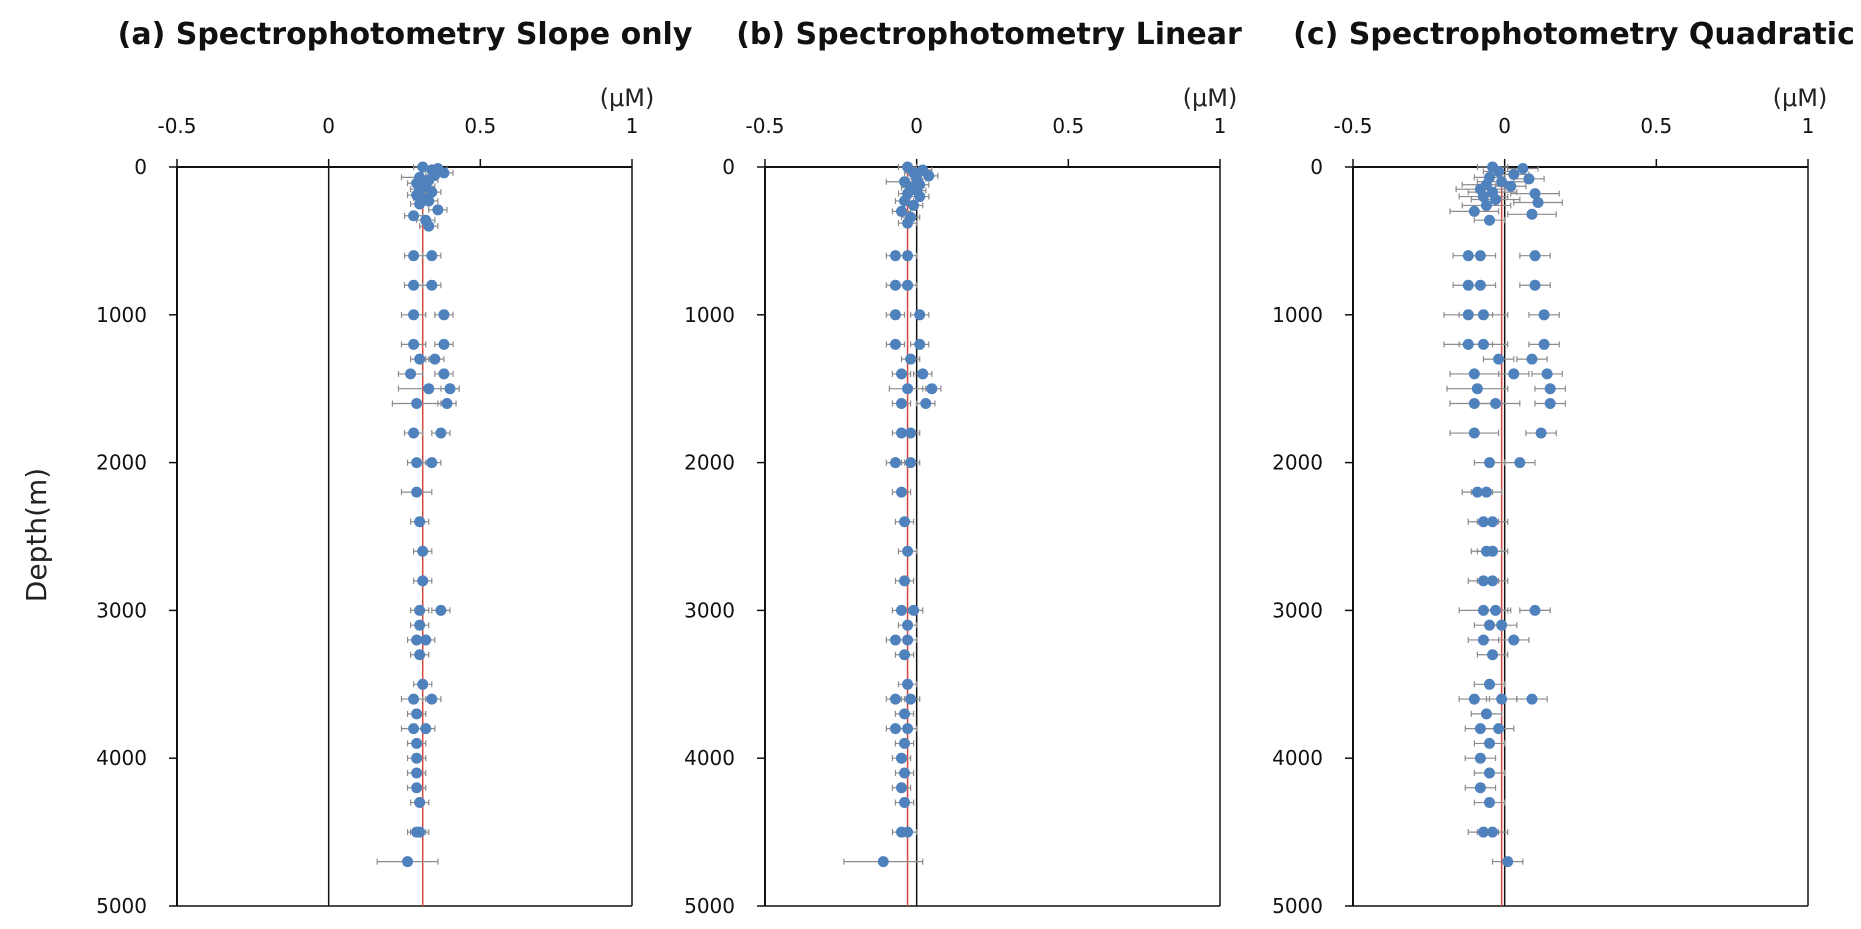 Image resolution: width=1861 pixels, height=929 pixels. I want to click on panel-b-x-tick-label: 0, so click(916, 126).